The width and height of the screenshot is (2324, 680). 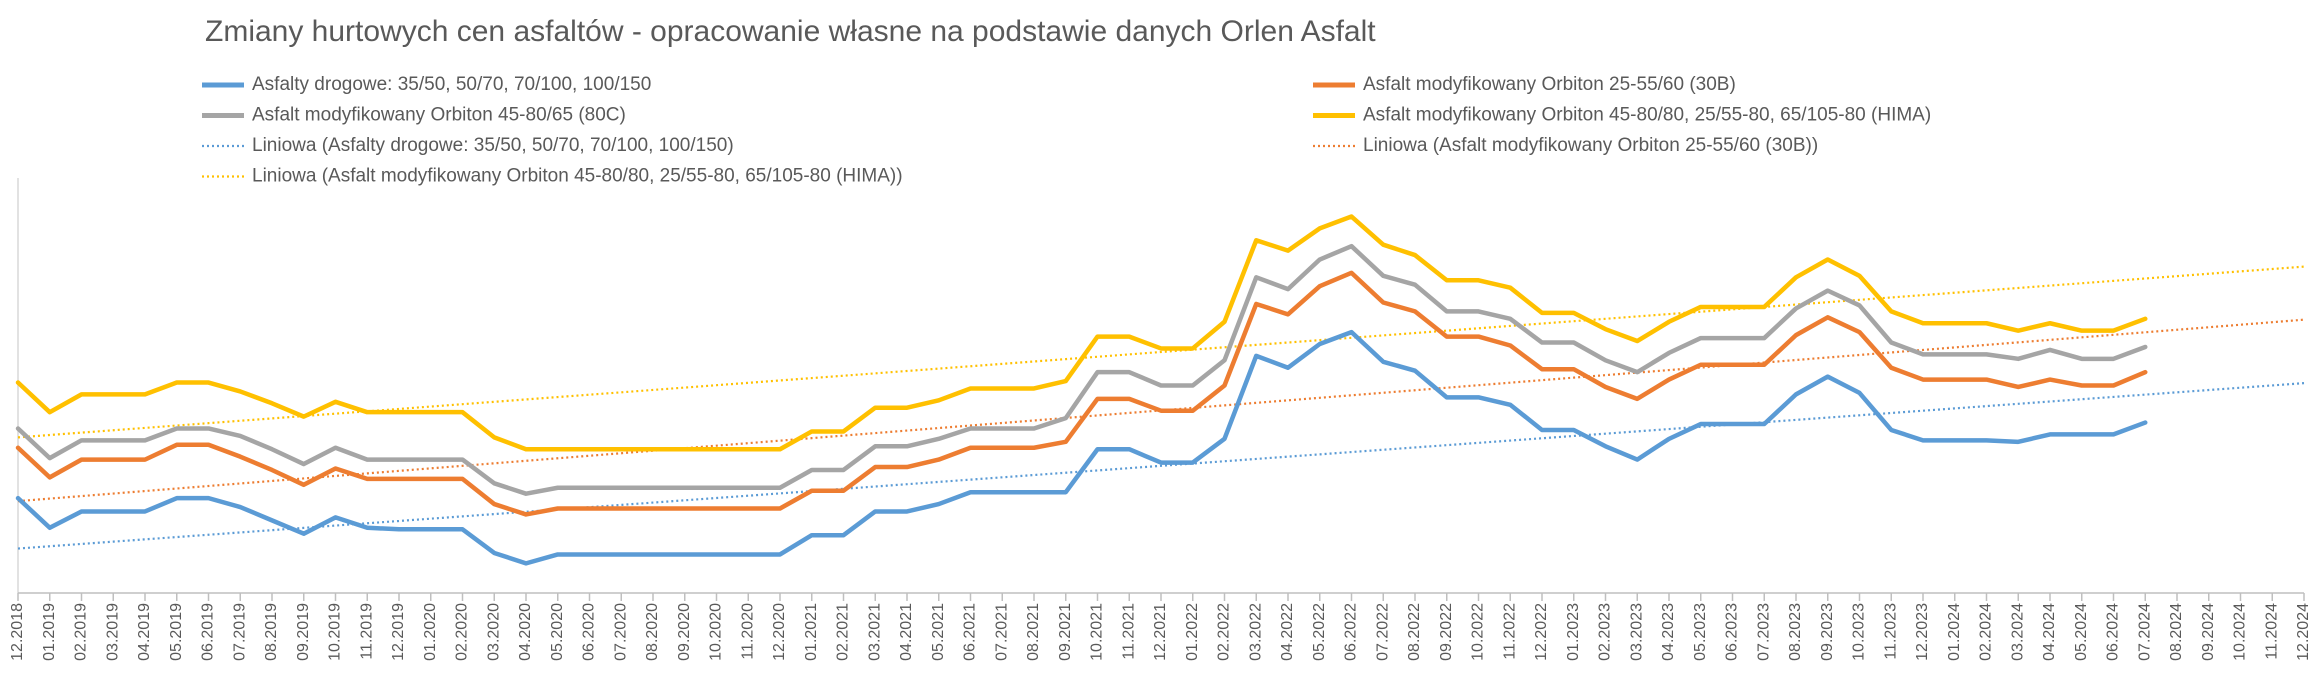 I want to click on x-tick-label: 04.2022, so click(x=1287, y=632).